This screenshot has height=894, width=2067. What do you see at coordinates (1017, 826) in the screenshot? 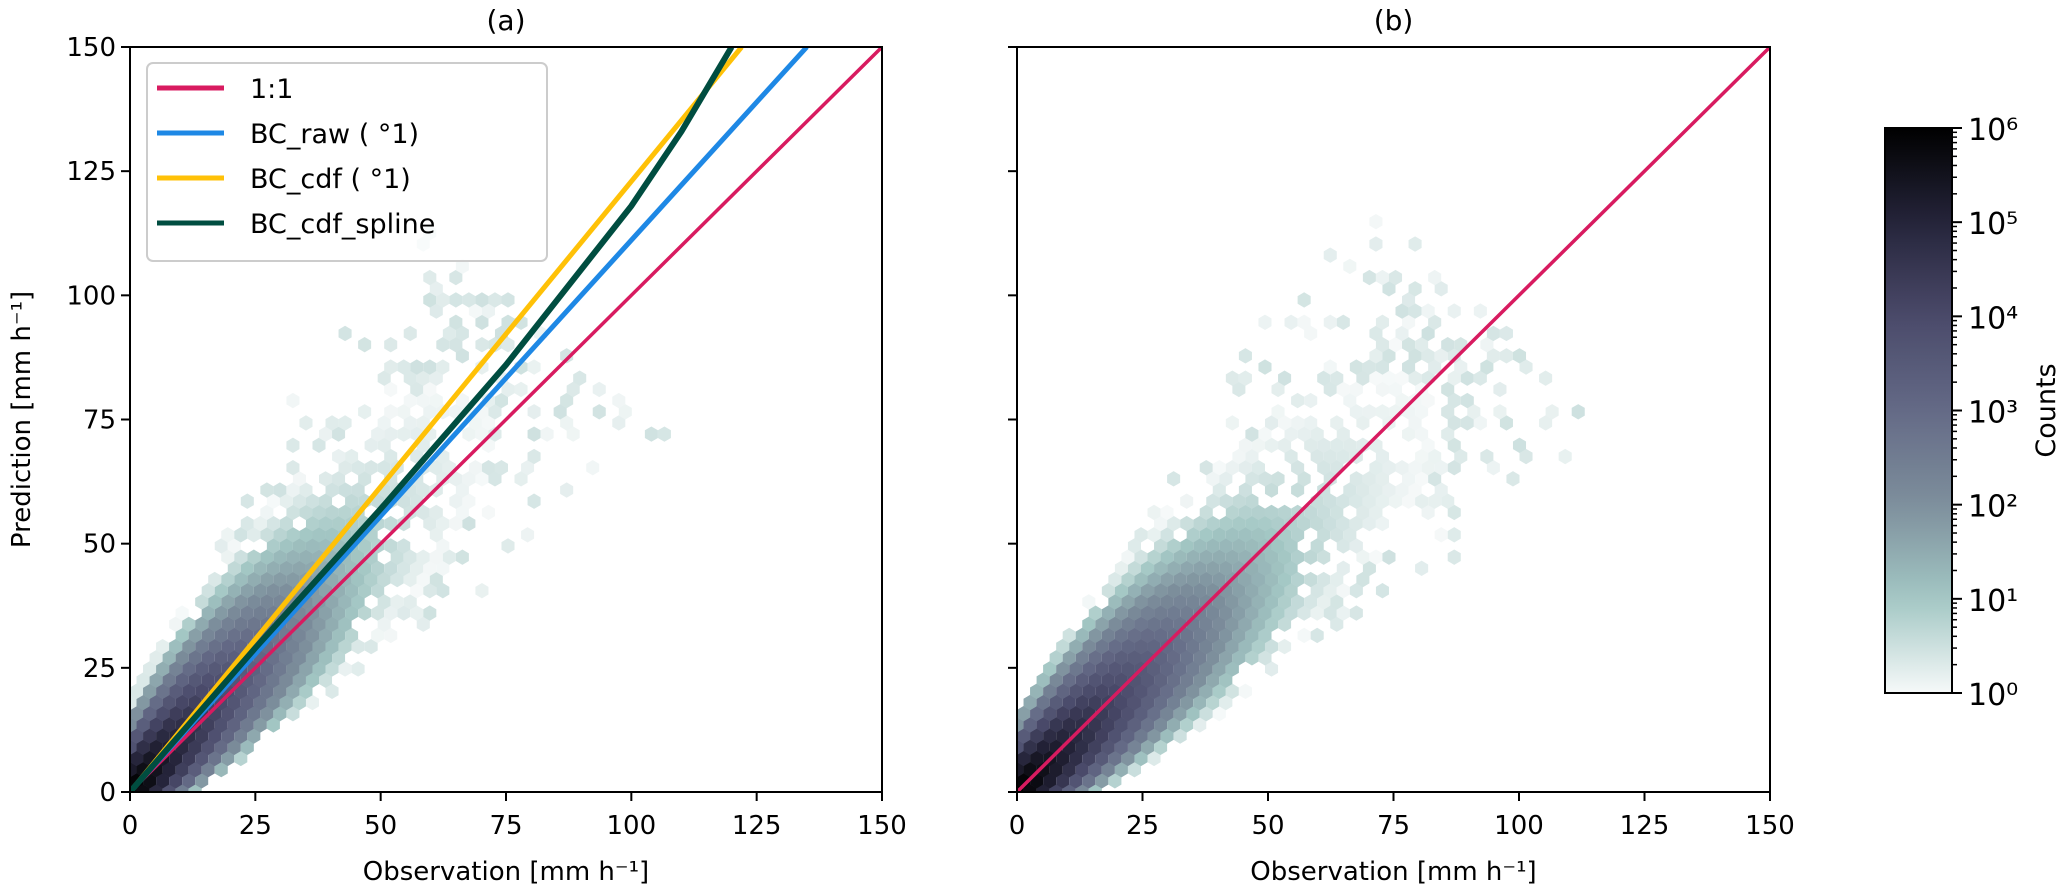
I see `x-tick-label: 0` at bounding box center [1017, 826].